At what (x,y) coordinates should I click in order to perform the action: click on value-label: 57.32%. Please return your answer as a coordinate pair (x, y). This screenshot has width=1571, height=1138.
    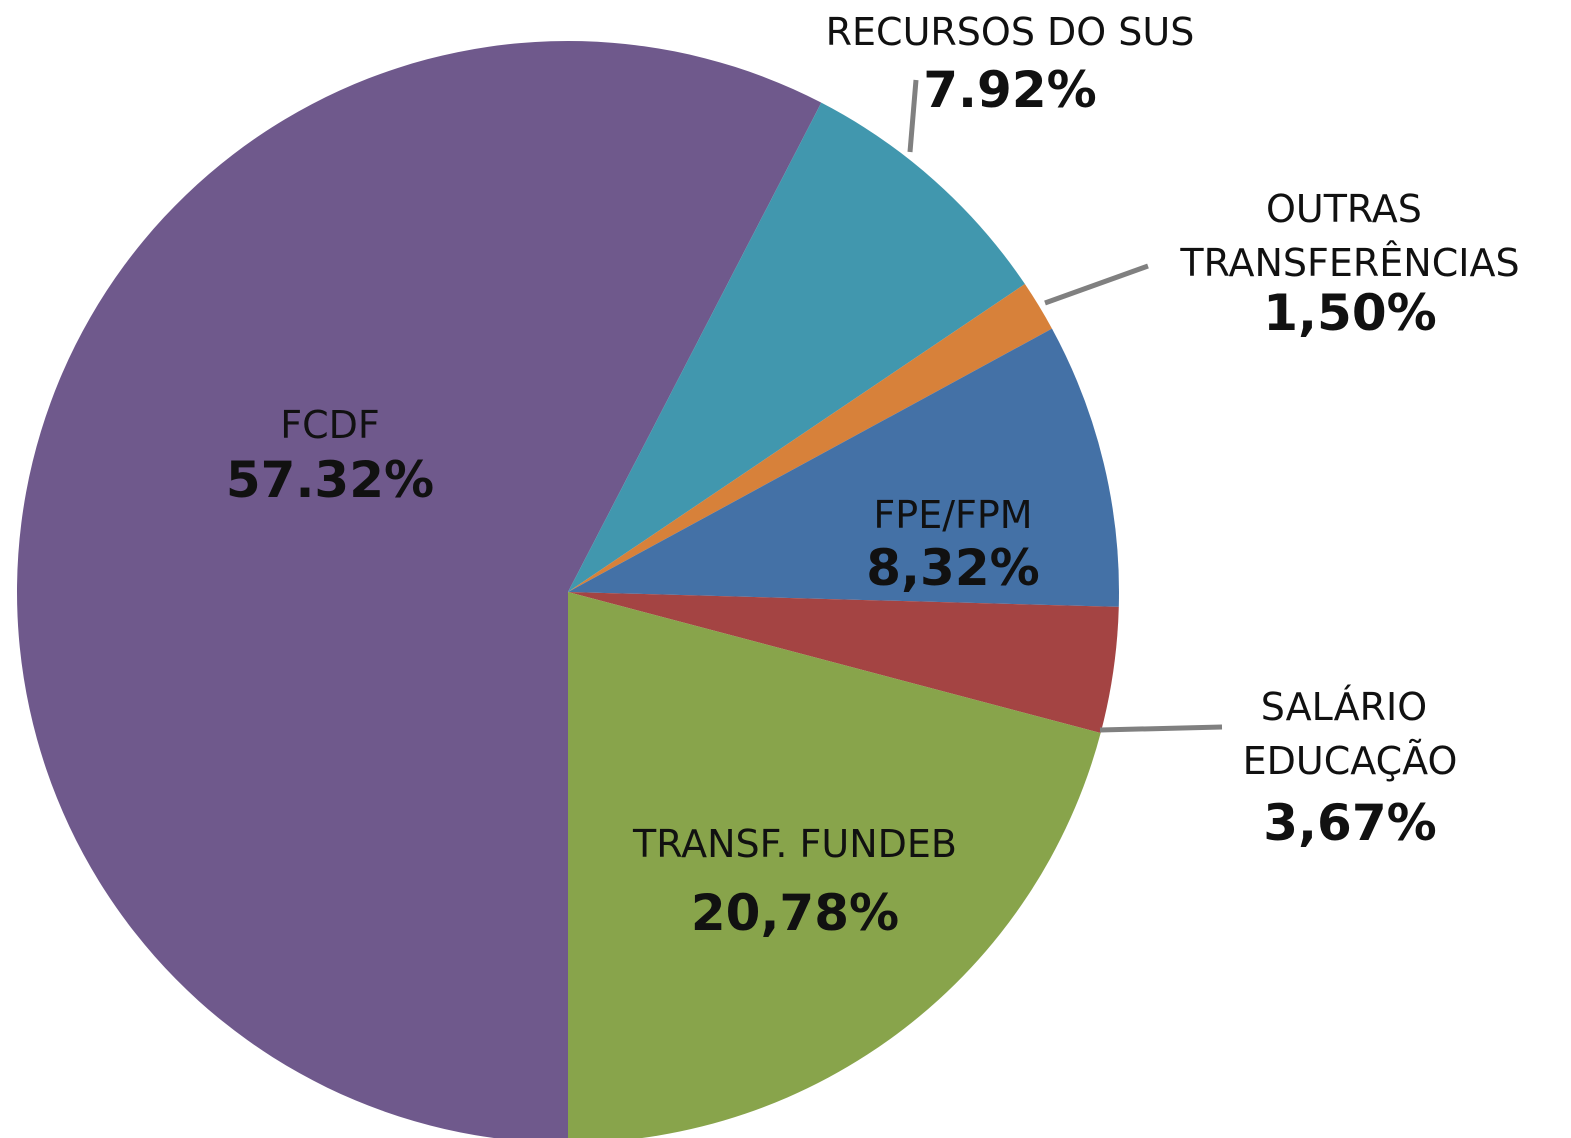
    Looking at the image, I should click on (330, 480).